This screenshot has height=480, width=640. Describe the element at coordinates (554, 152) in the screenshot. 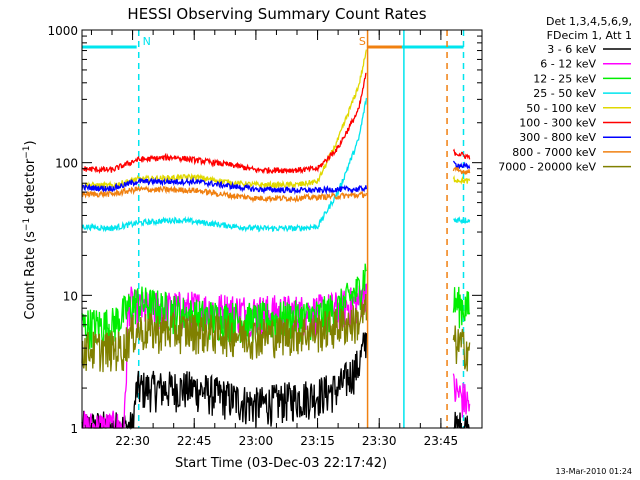

I see `legend-label-7: 800 - 7000 keV` at that location.